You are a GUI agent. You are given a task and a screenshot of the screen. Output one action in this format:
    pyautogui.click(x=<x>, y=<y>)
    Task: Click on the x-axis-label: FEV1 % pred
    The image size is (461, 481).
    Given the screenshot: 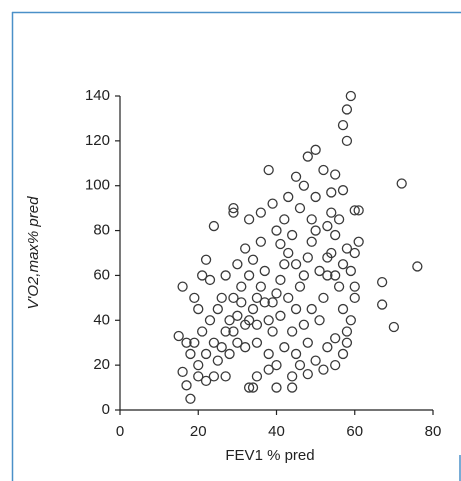 What is the action you would take?
    pyautogui.click(x=269, y=455)
    